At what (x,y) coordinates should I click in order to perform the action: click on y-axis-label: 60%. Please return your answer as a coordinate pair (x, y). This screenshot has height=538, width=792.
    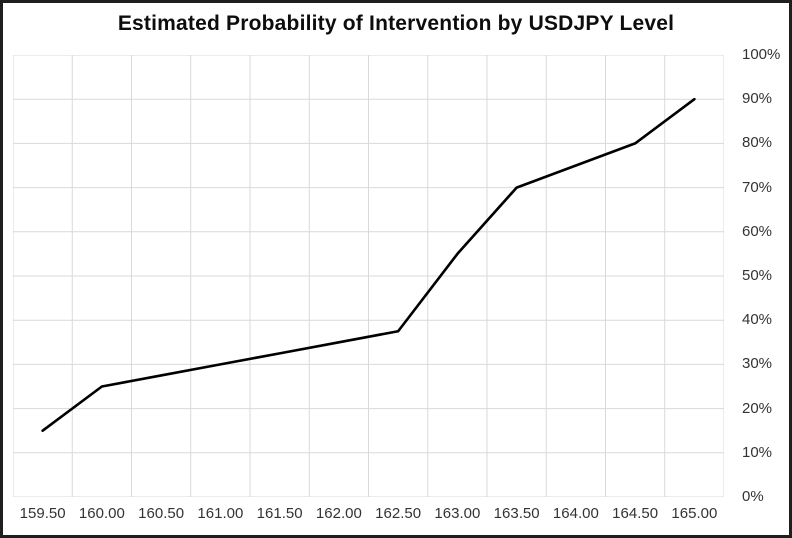
    Looking at the image, I should click on (757, 231).